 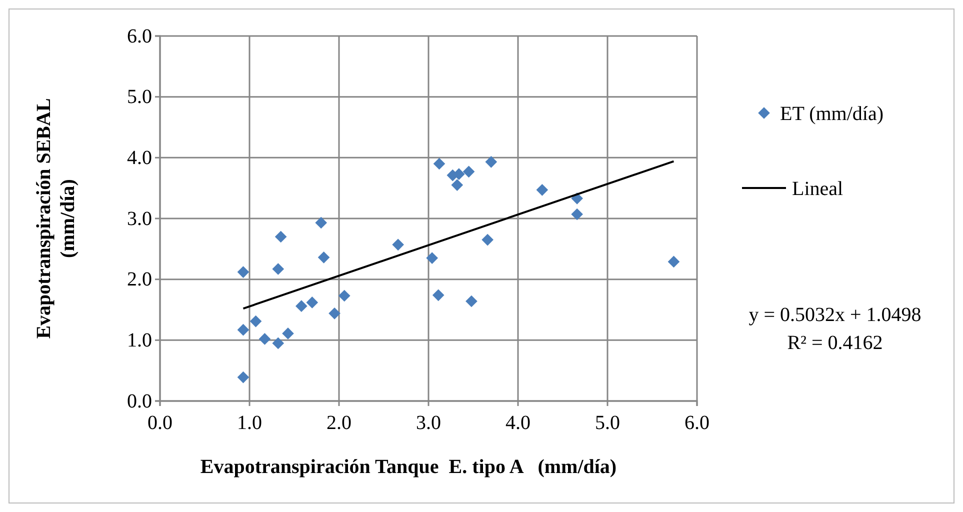 What do you see at coordinates (697, 423) in the screenshot?
I see `x-tick-label: 6.0` at bounding box center [697, 423].